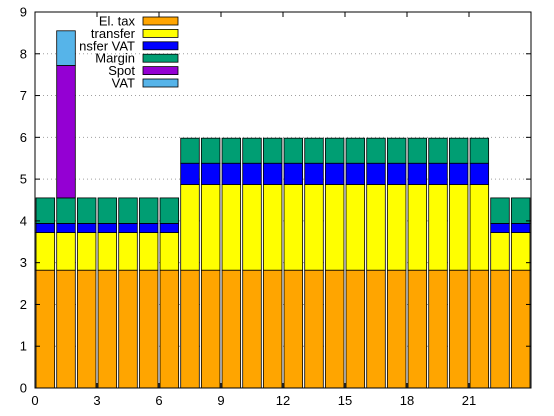  What do you see at coordinates (345, 400) in the screenshot?
I see `x-tick-label-15: 15` at bounding box center [345, 400].